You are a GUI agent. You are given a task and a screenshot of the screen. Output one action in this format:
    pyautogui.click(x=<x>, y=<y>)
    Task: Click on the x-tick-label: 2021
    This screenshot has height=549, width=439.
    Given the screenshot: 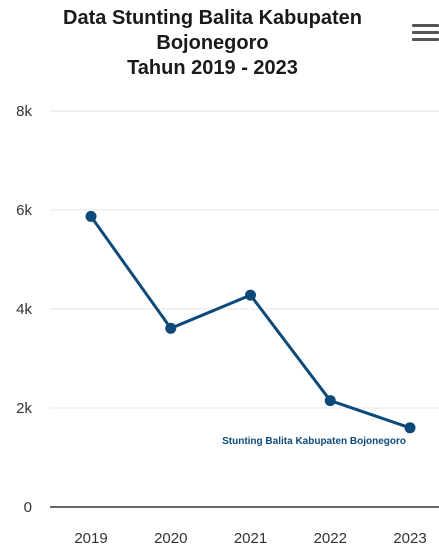 What is the action you would take?
    pyautogui.click(x=250, y=538)
    